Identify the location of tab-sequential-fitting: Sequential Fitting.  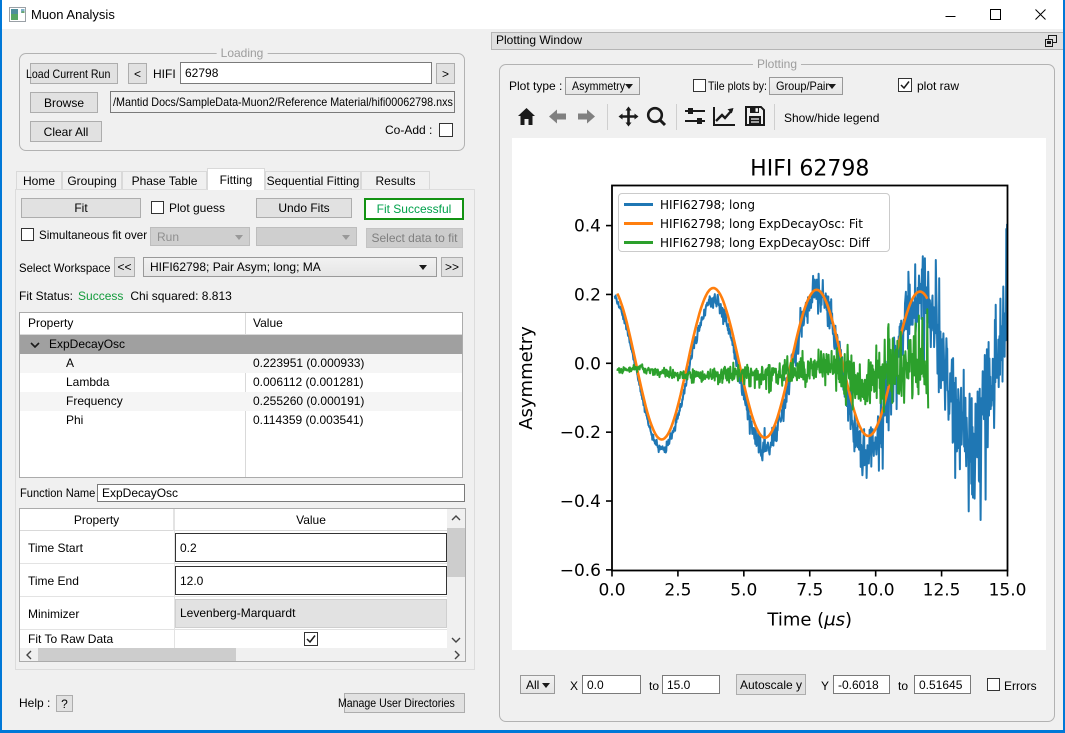
(313, 180).